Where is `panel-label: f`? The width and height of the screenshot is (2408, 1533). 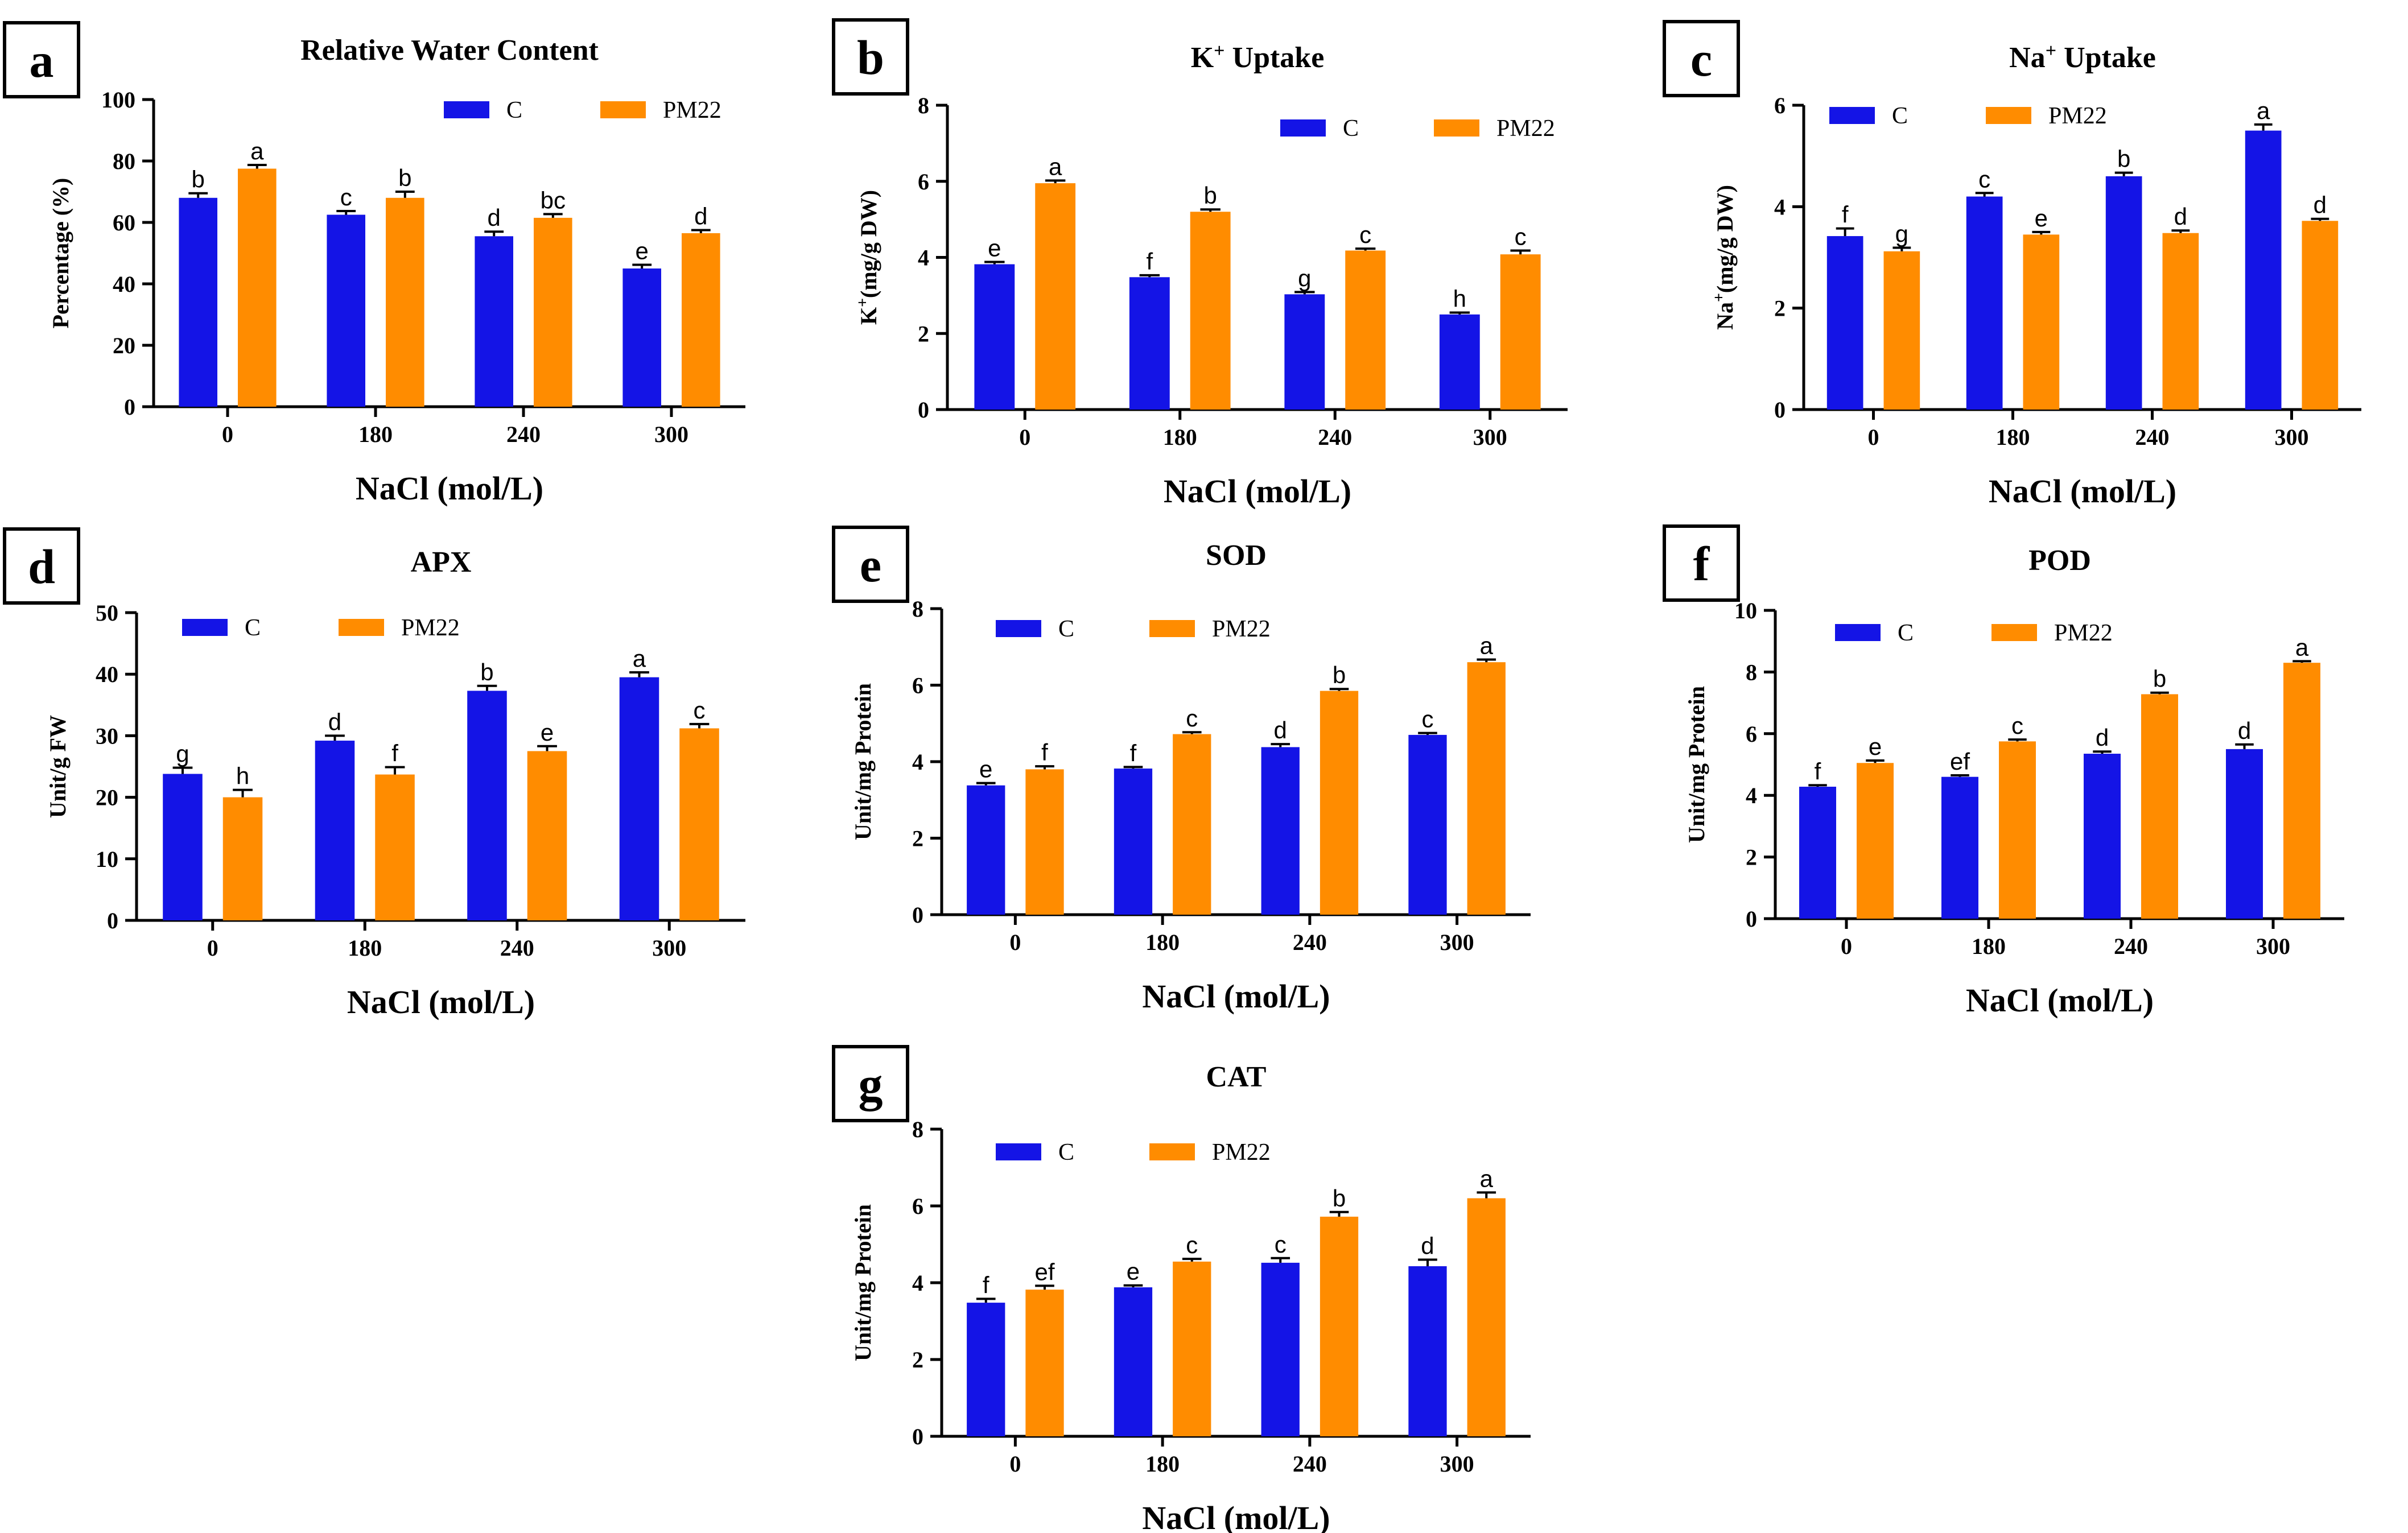
panel-label: f is located at coordinates (1702, 563).